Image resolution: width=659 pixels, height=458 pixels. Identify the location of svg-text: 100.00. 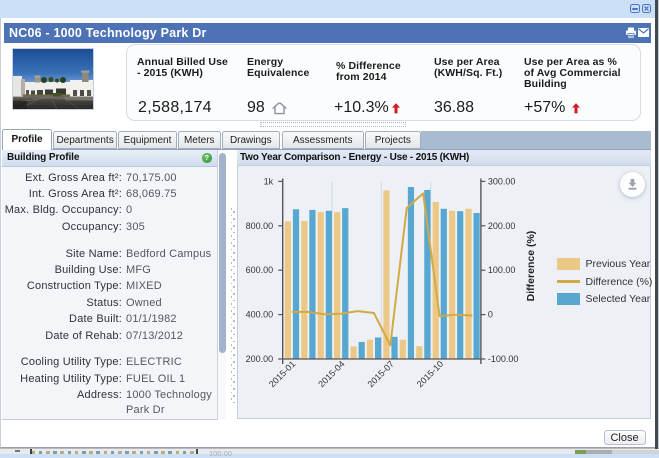
(501, 270).